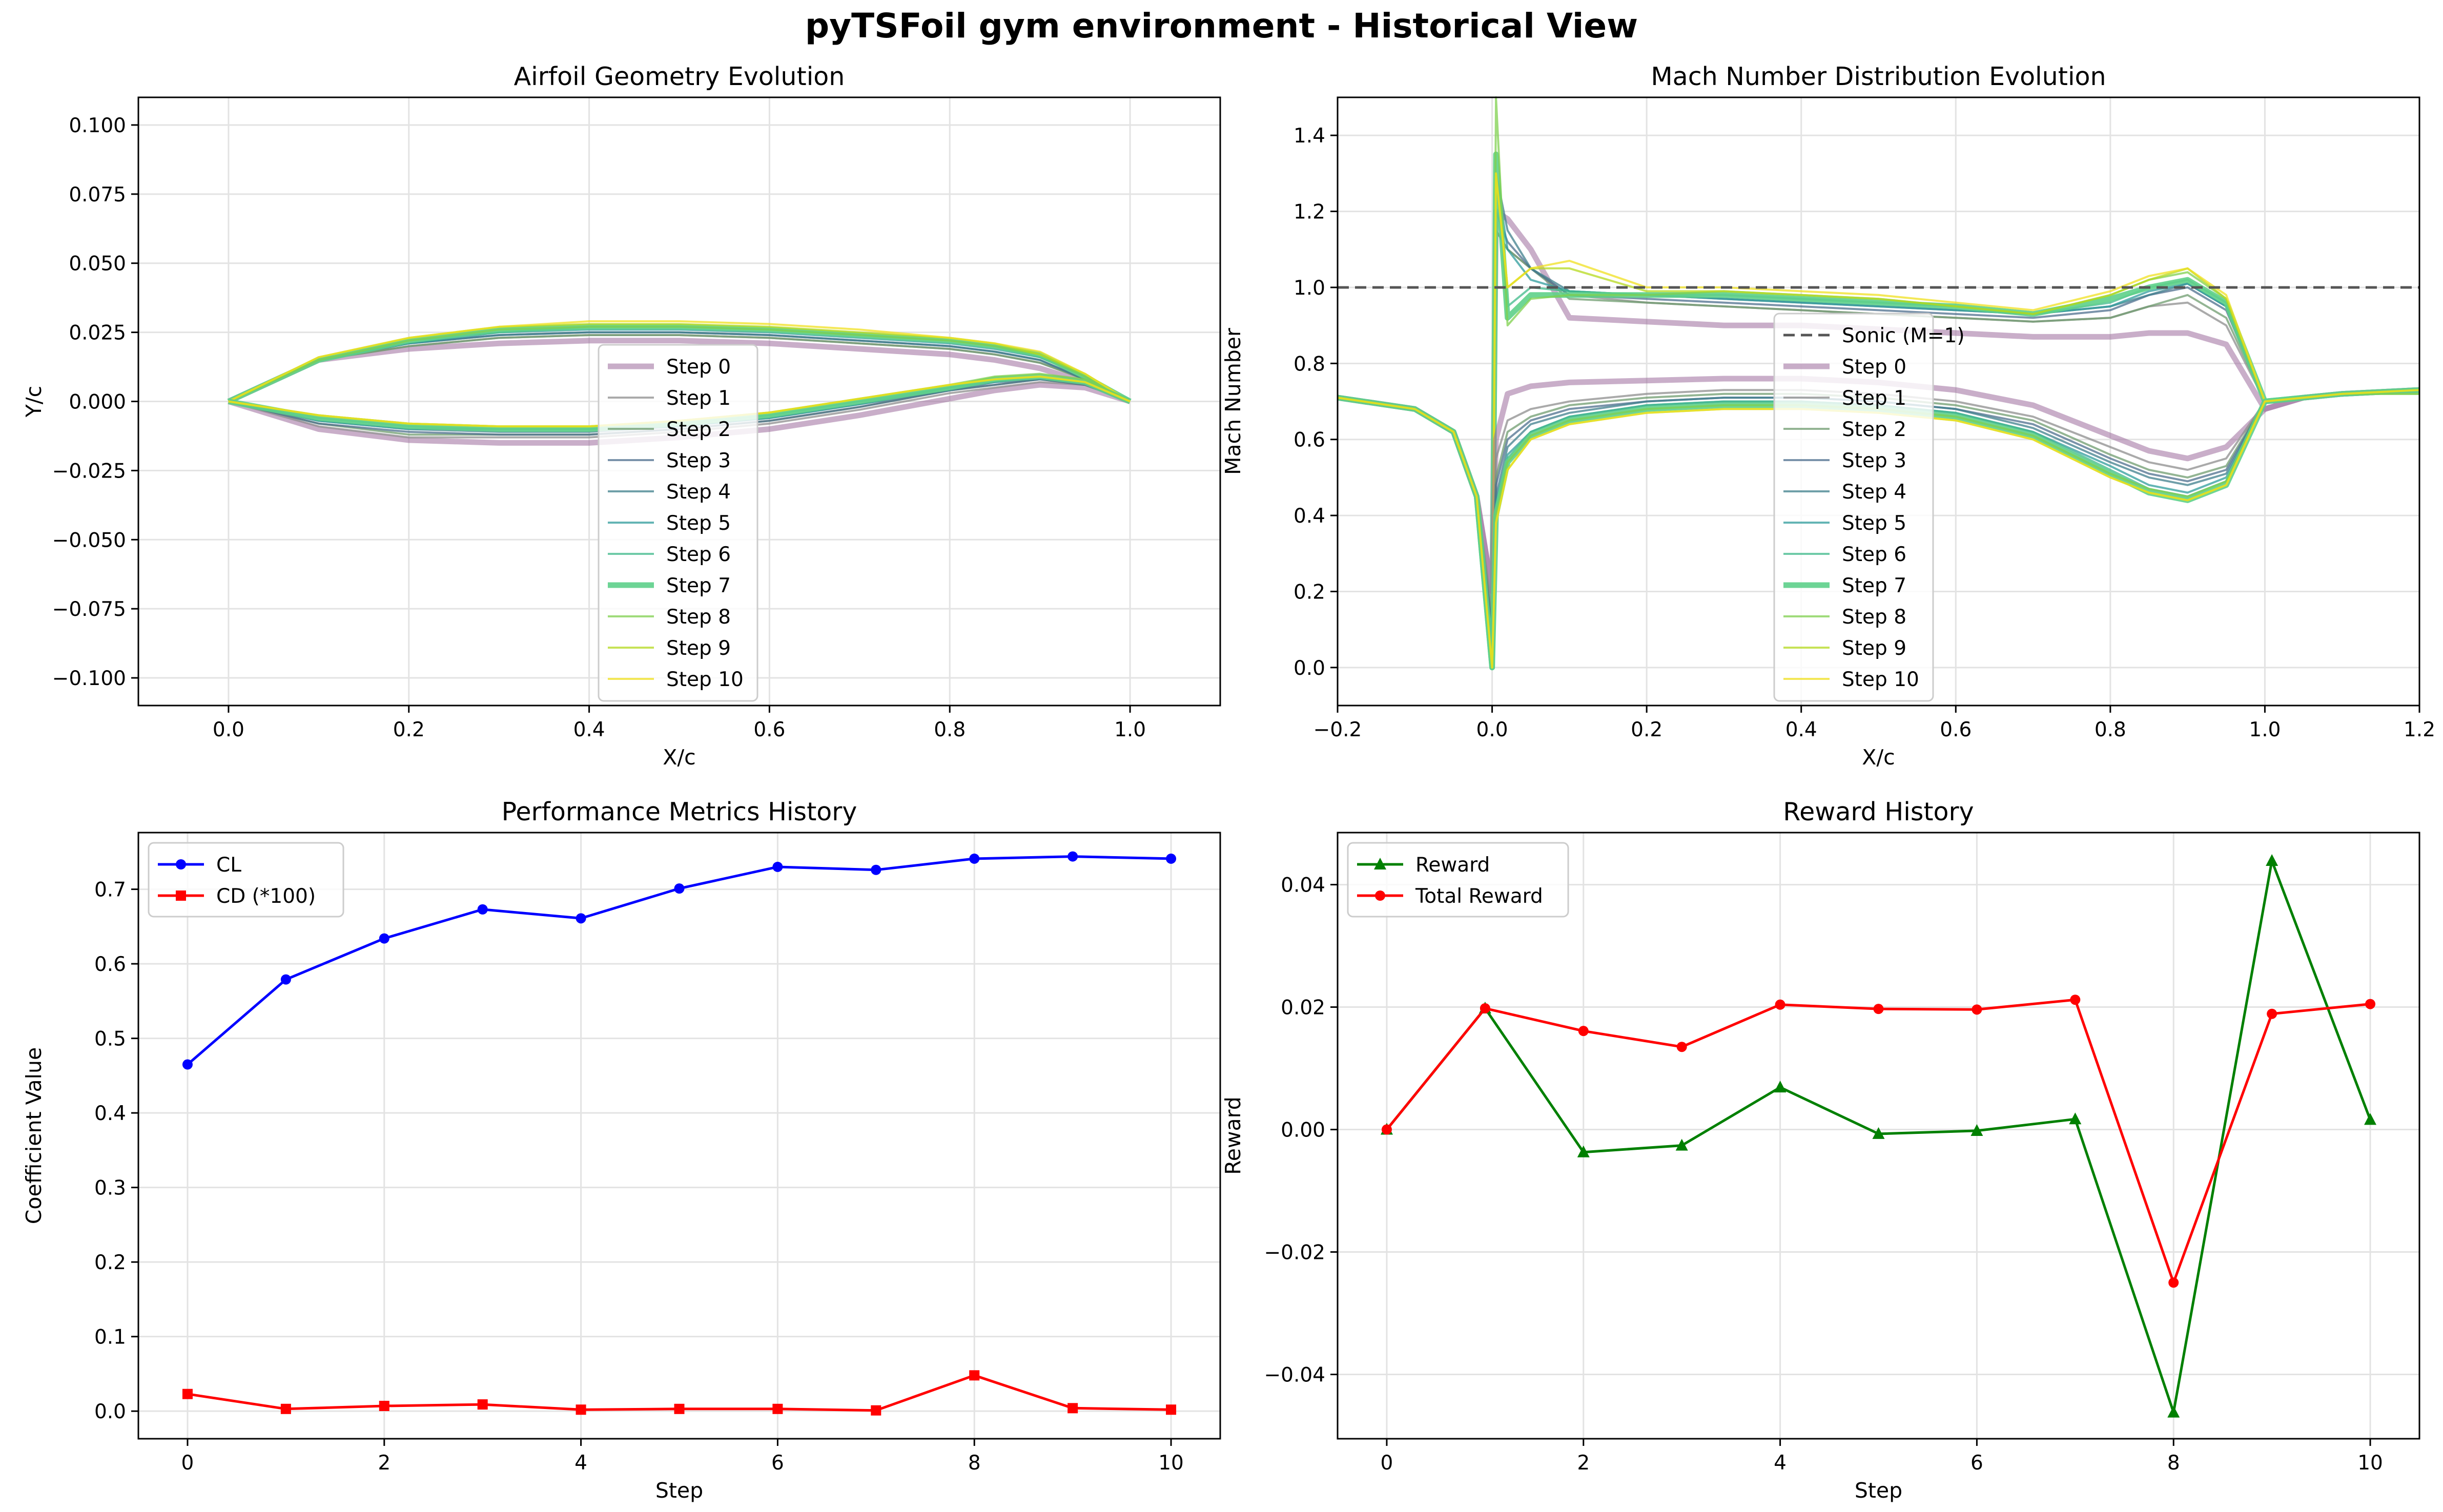 This screenshot has width=2443, height=1512. What do you see at coordinates (1303, 1008) in the screenshot?
I see `y-tick-label: 0.02` at bounding box center [1303, 1008].